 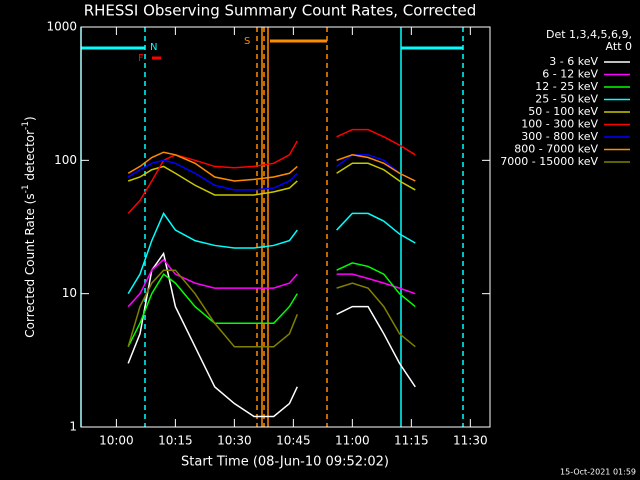 I want to click on legend-label: 800 - 7000 keV, so click(x=556, y=149).